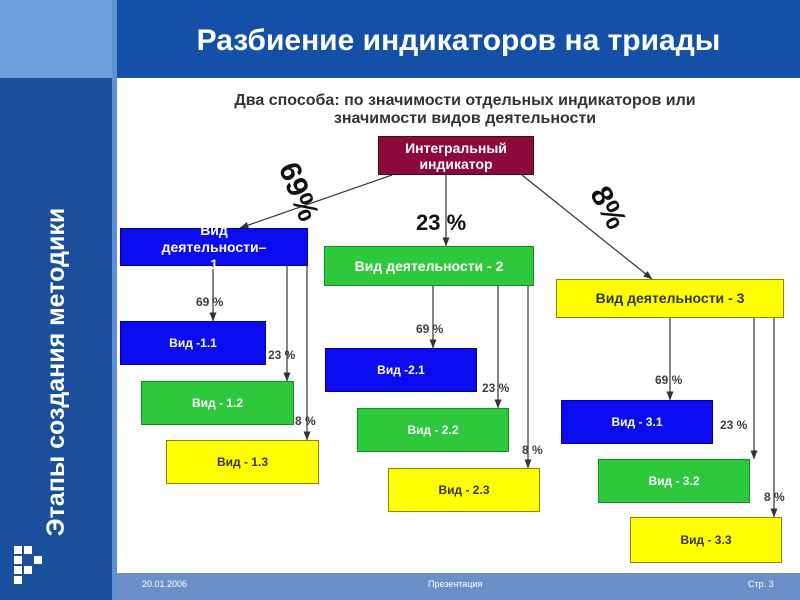 The height and width of the screenshot is (600, 800). What do you see at coordinates (674, 481) in the screenshot?
I see `activity-3-sub-2: Вид - 3.2` at bounding box center [674, 481].